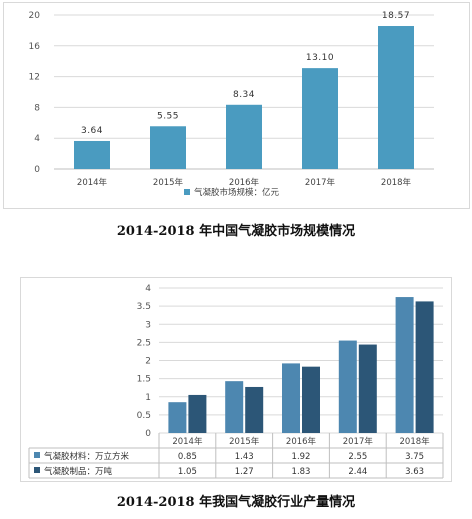 This screenshot has width=472, height=519. What do you see at coordinates (301, 457) in the screenshot?
I see `table-value: 1.92` at bounding box center [301, 457].